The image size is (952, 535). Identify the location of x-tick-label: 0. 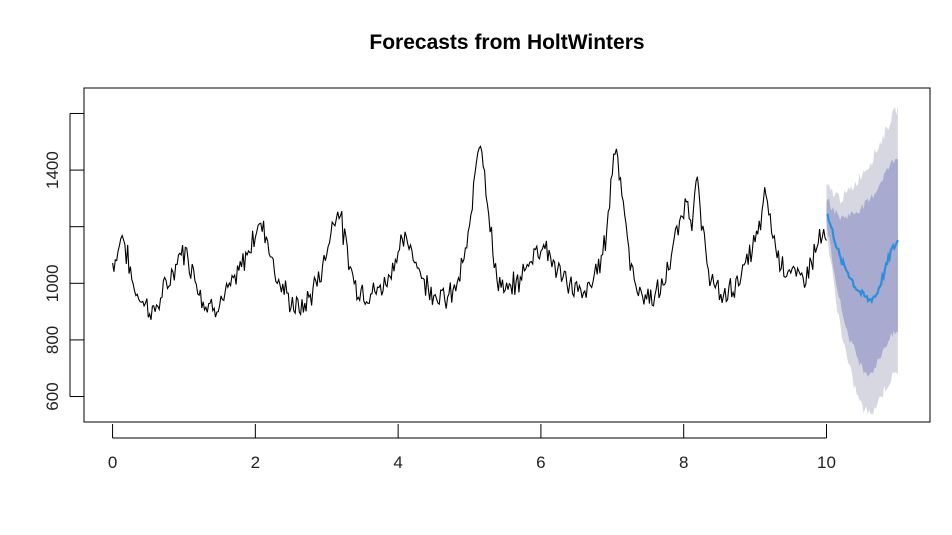
(112, 462).